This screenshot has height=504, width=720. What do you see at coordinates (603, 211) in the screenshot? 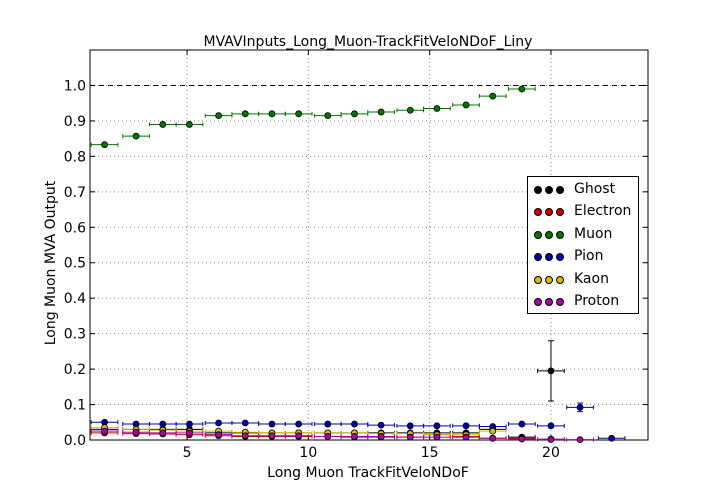
I see `legend-label-electron: Electron` at bounding box center [603, 211].